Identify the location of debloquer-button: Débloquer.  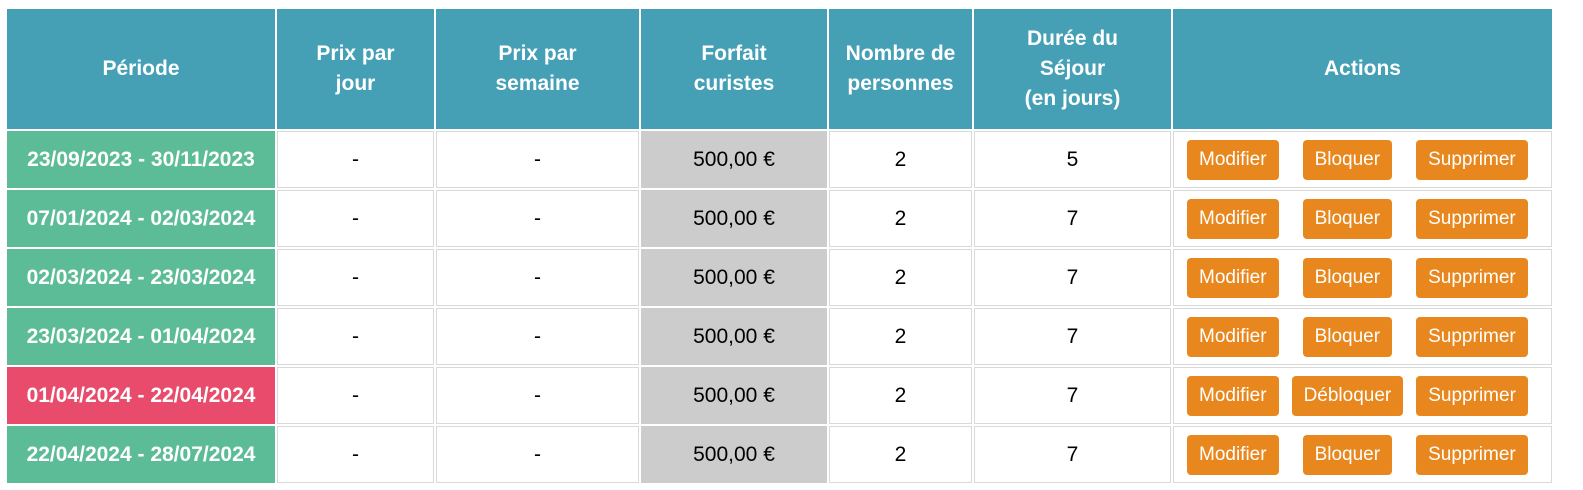
(1347, 395).